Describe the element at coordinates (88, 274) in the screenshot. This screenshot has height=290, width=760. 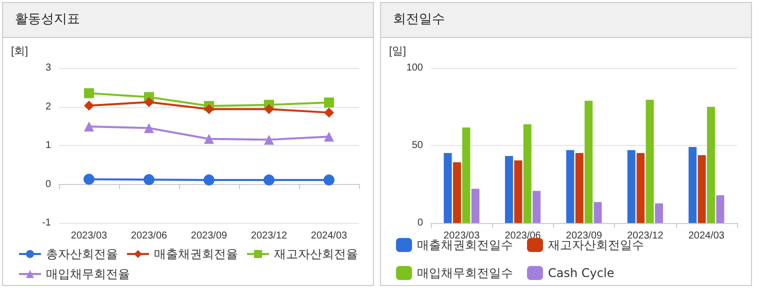
I see `legend-label: 매입채무회전율` at that location.